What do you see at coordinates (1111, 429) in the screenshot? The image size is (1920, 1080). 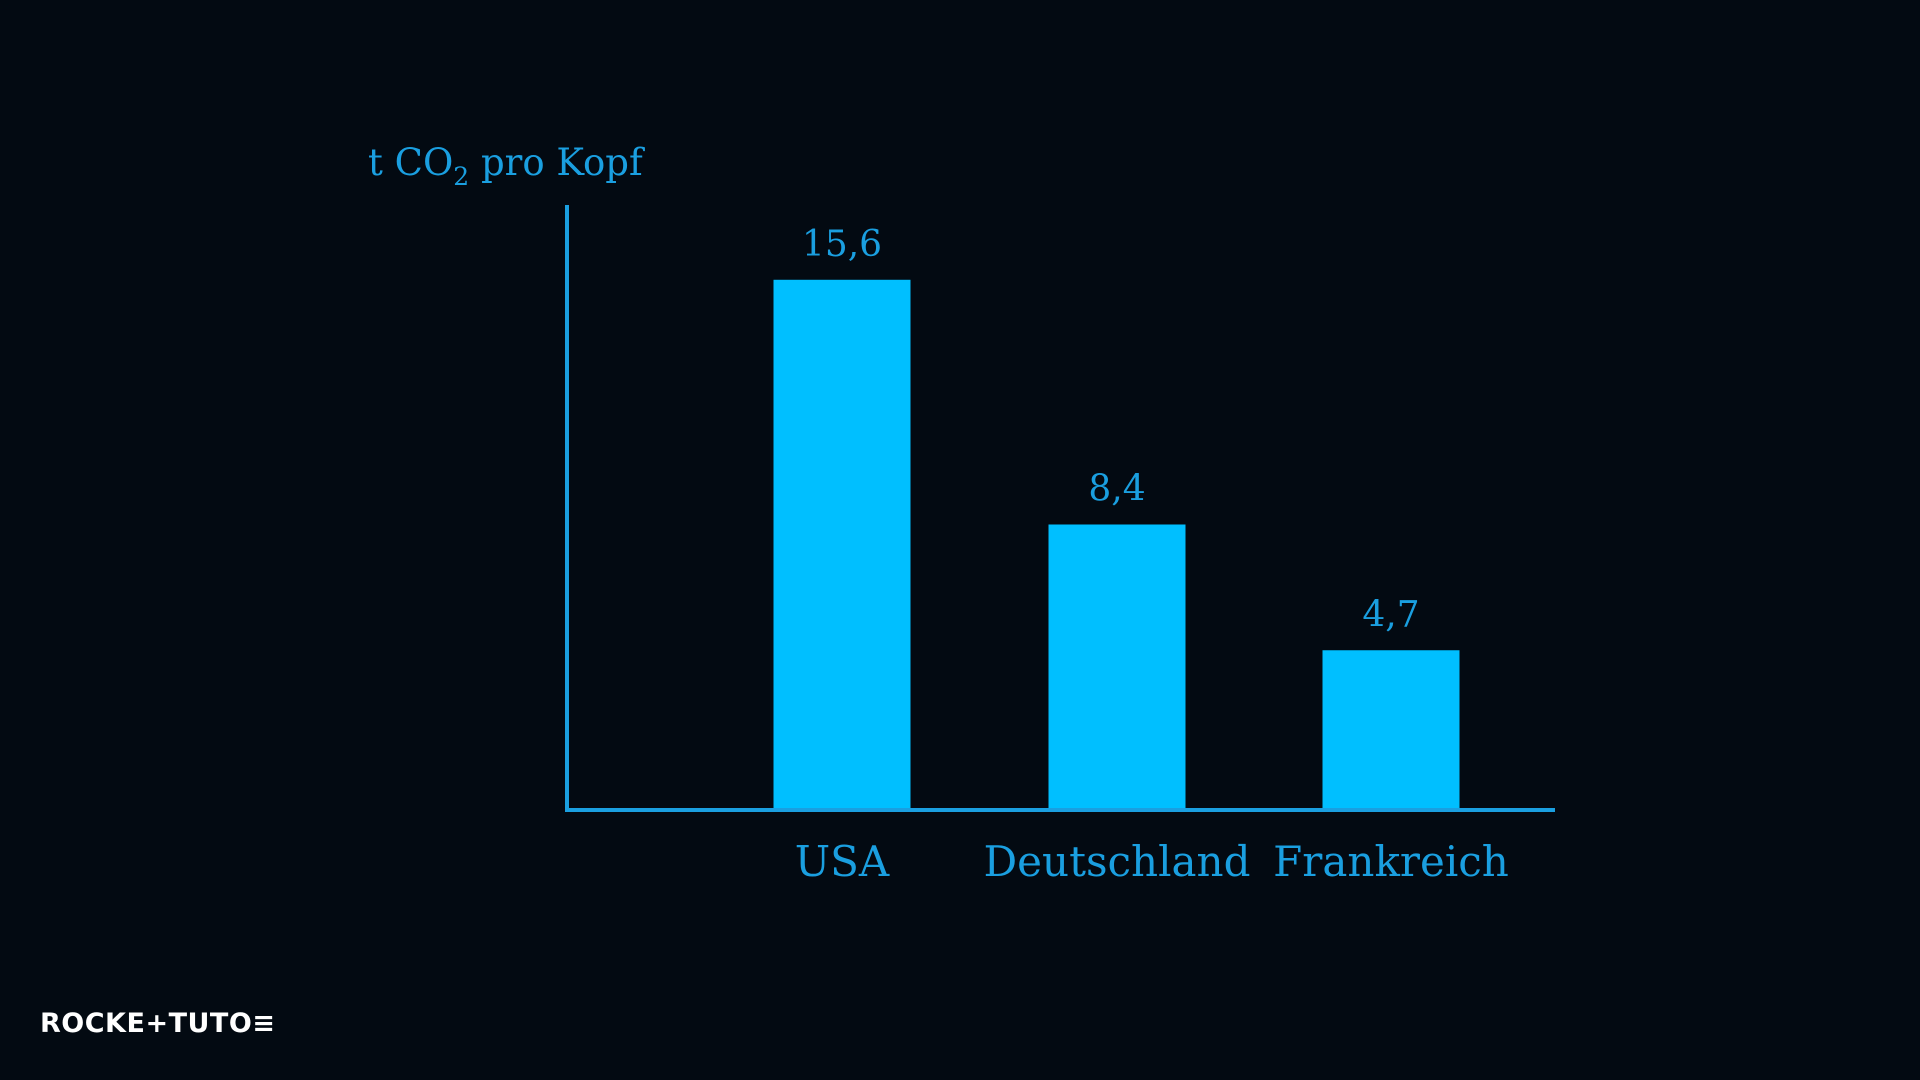 I see `value-labels: 15,6 8,4 4,7` at bounding box center [1111, 429].